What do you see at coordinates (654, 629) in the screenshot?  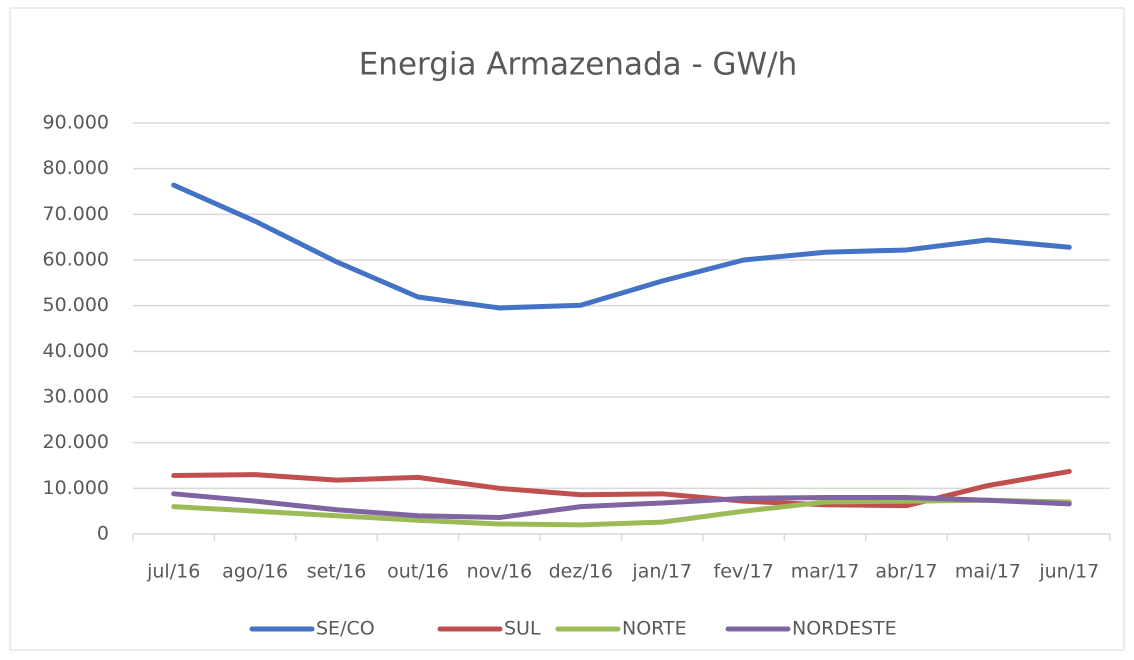 I see `legend-label: NORTE` at bounding box center [654, 629].